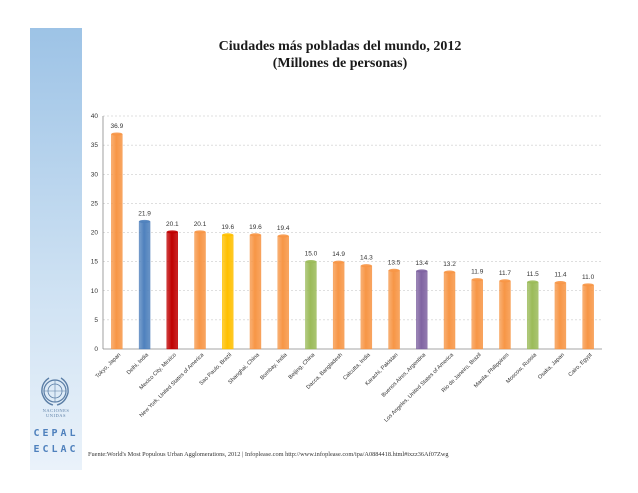  I want to click on cepal-logo-text: CEPAL, so click(56, 433).